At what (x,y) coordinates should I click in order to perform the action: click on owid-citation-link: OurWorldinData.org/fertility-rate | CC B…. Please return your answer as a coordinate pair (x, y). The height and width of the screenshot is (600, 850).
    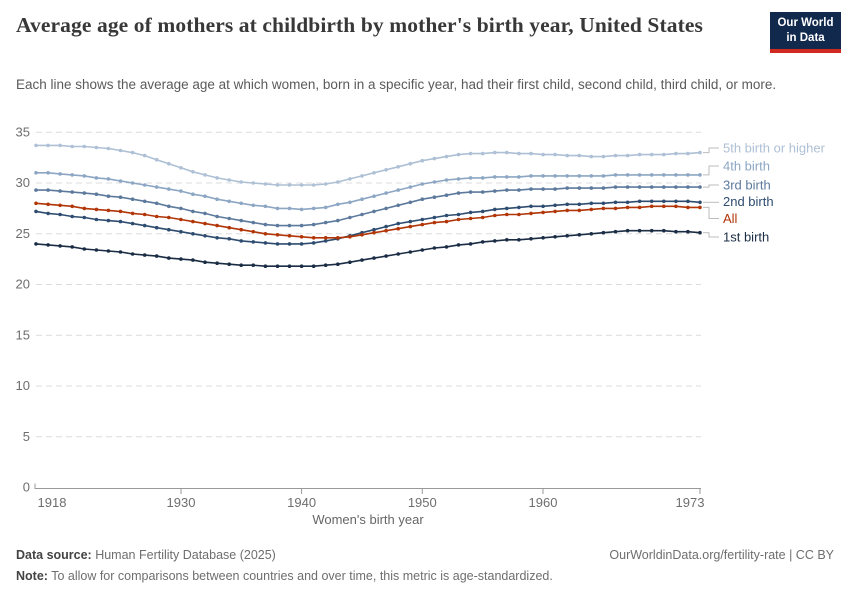
    Looking at the image, I should click on (721, 555).